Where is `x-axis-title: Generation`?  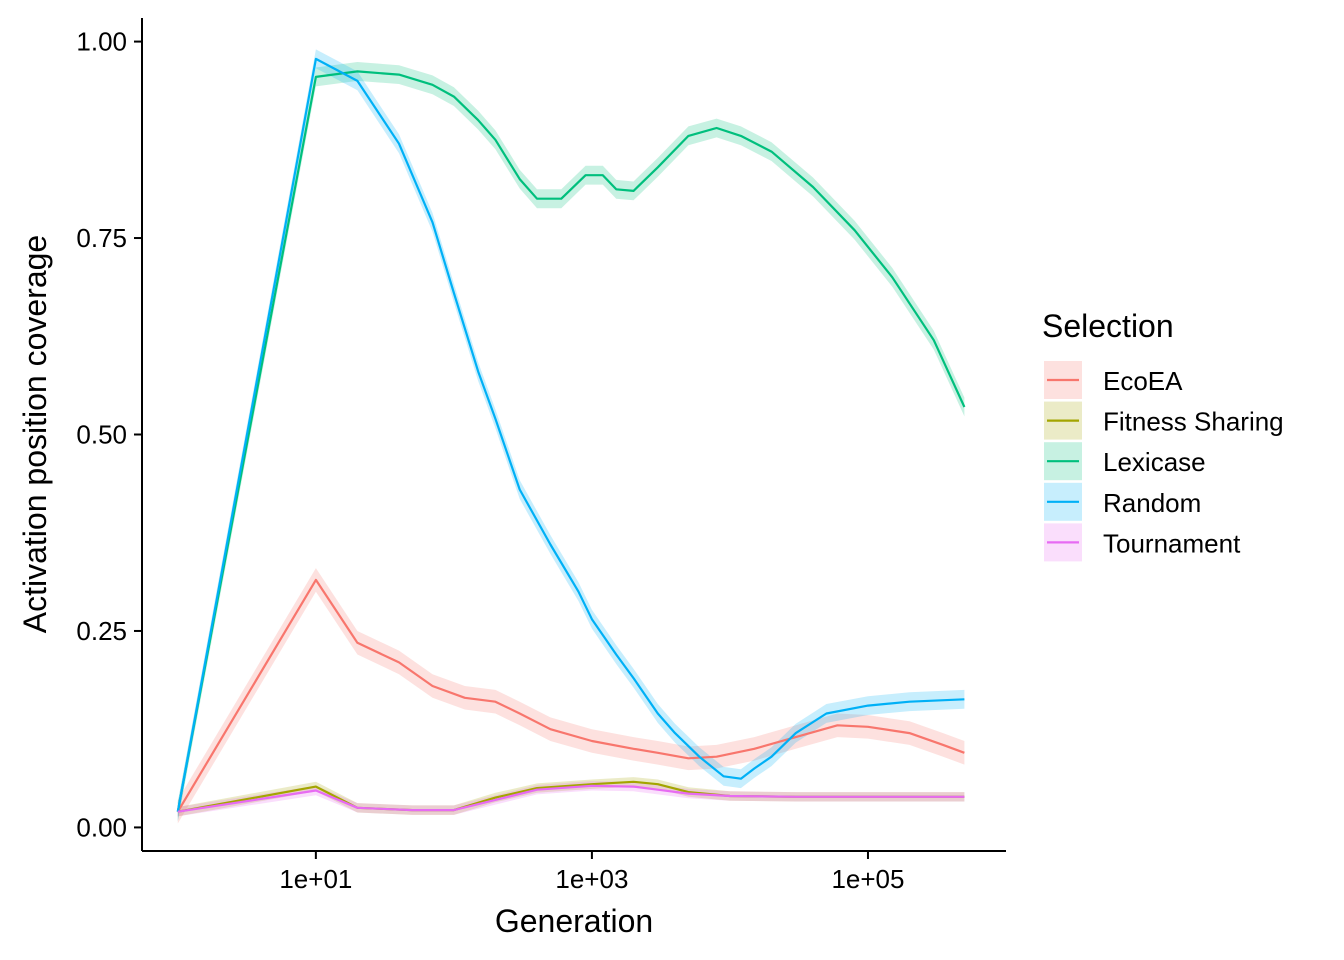
x-axis-title: Generation is located at coordinates (574, 921).